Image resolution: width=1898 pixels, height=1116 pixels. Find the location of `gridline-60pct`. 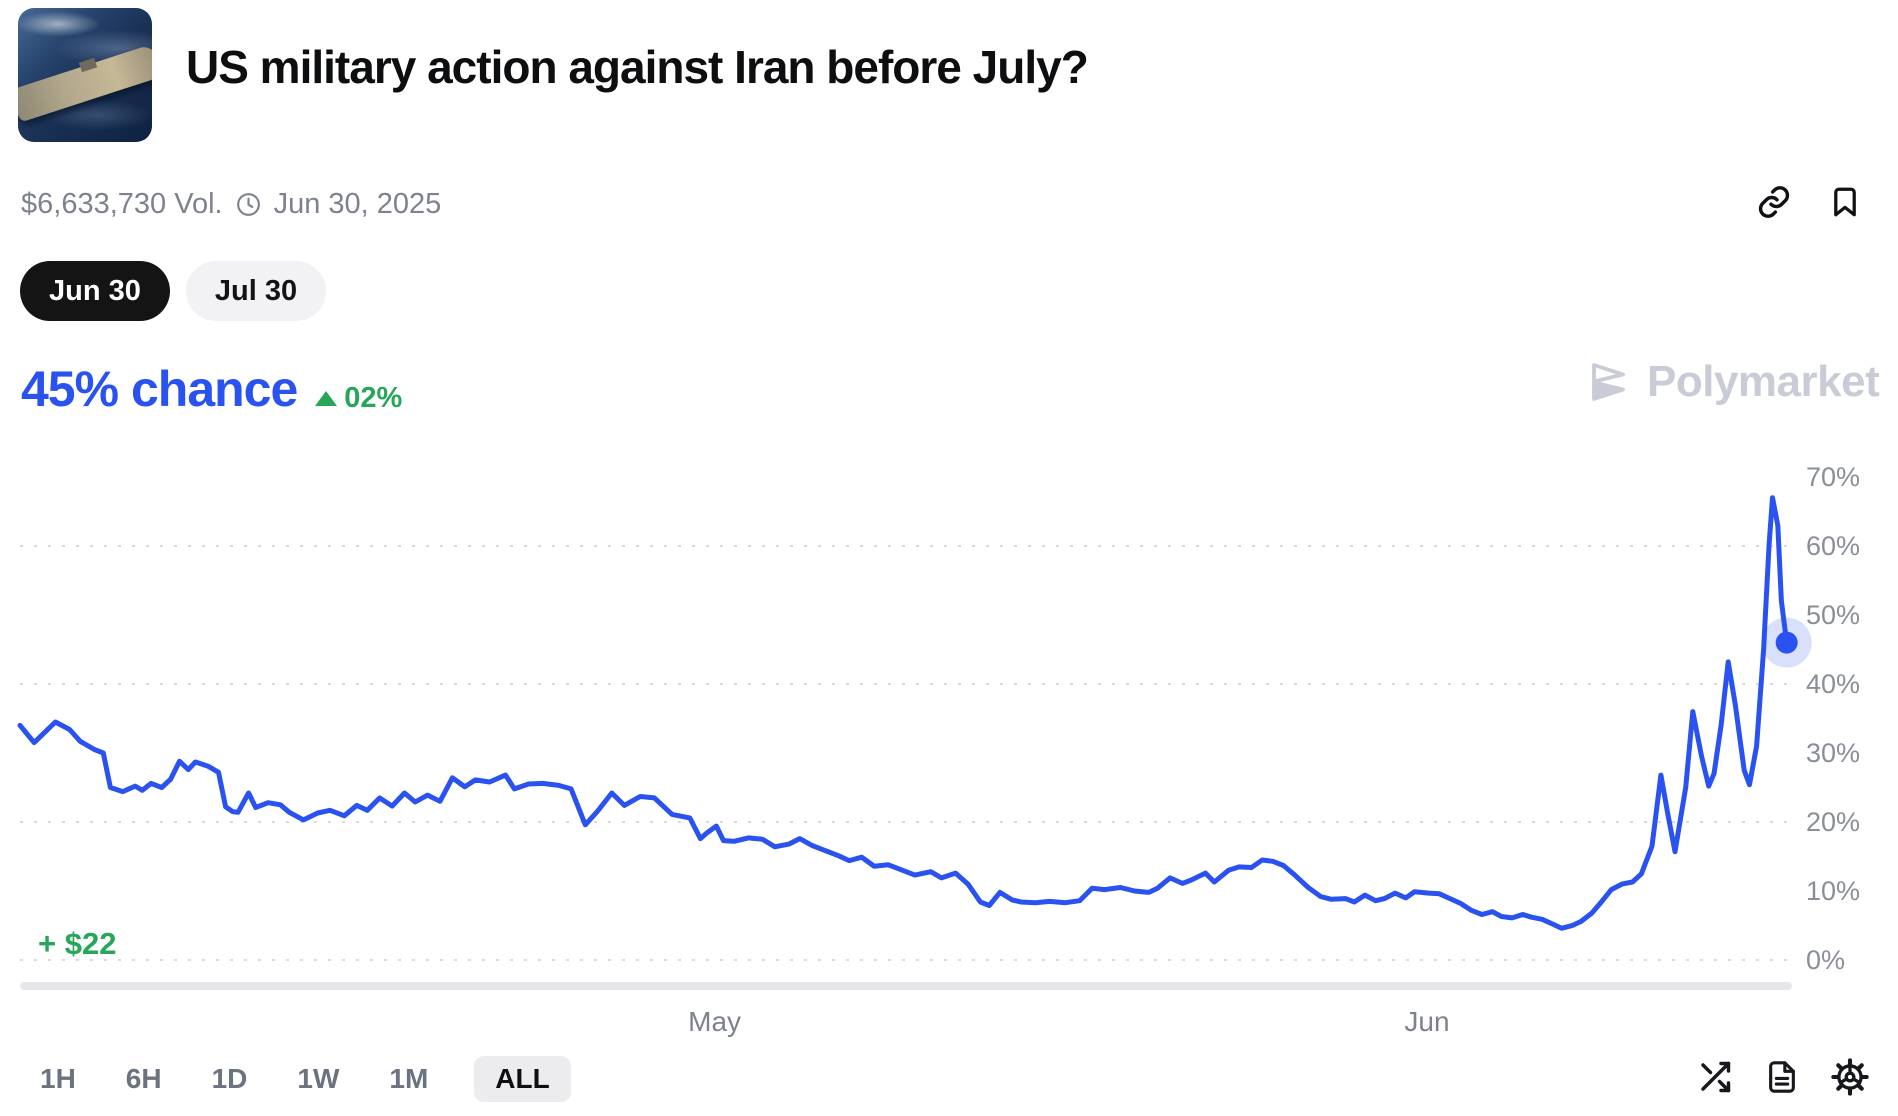

gridline-60pct is located at coordinates (906, 546).